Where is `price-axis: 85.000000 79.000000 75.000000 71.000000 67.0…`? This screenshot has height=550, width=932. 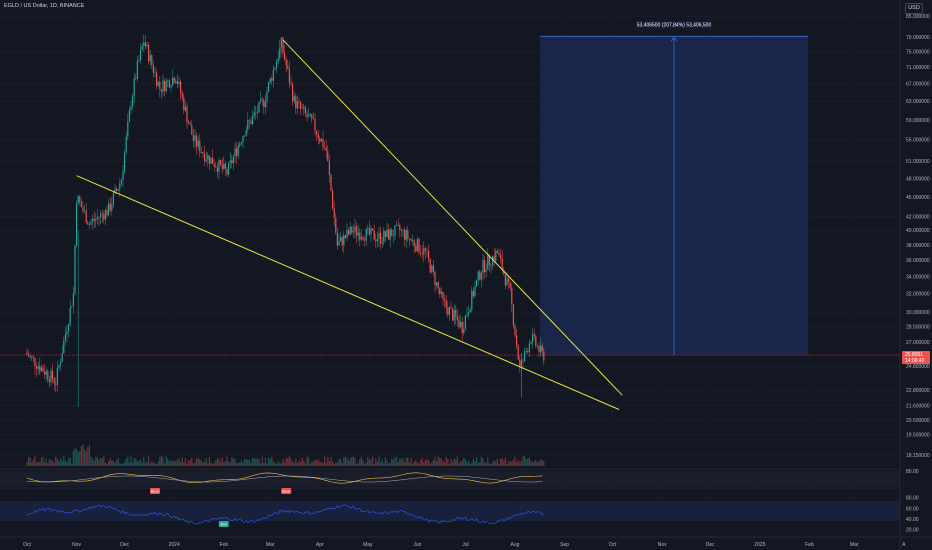
price-axis: 85.000000 79.000000 75.000000 71.000000 67.0… is located at coordinates (914, 275).